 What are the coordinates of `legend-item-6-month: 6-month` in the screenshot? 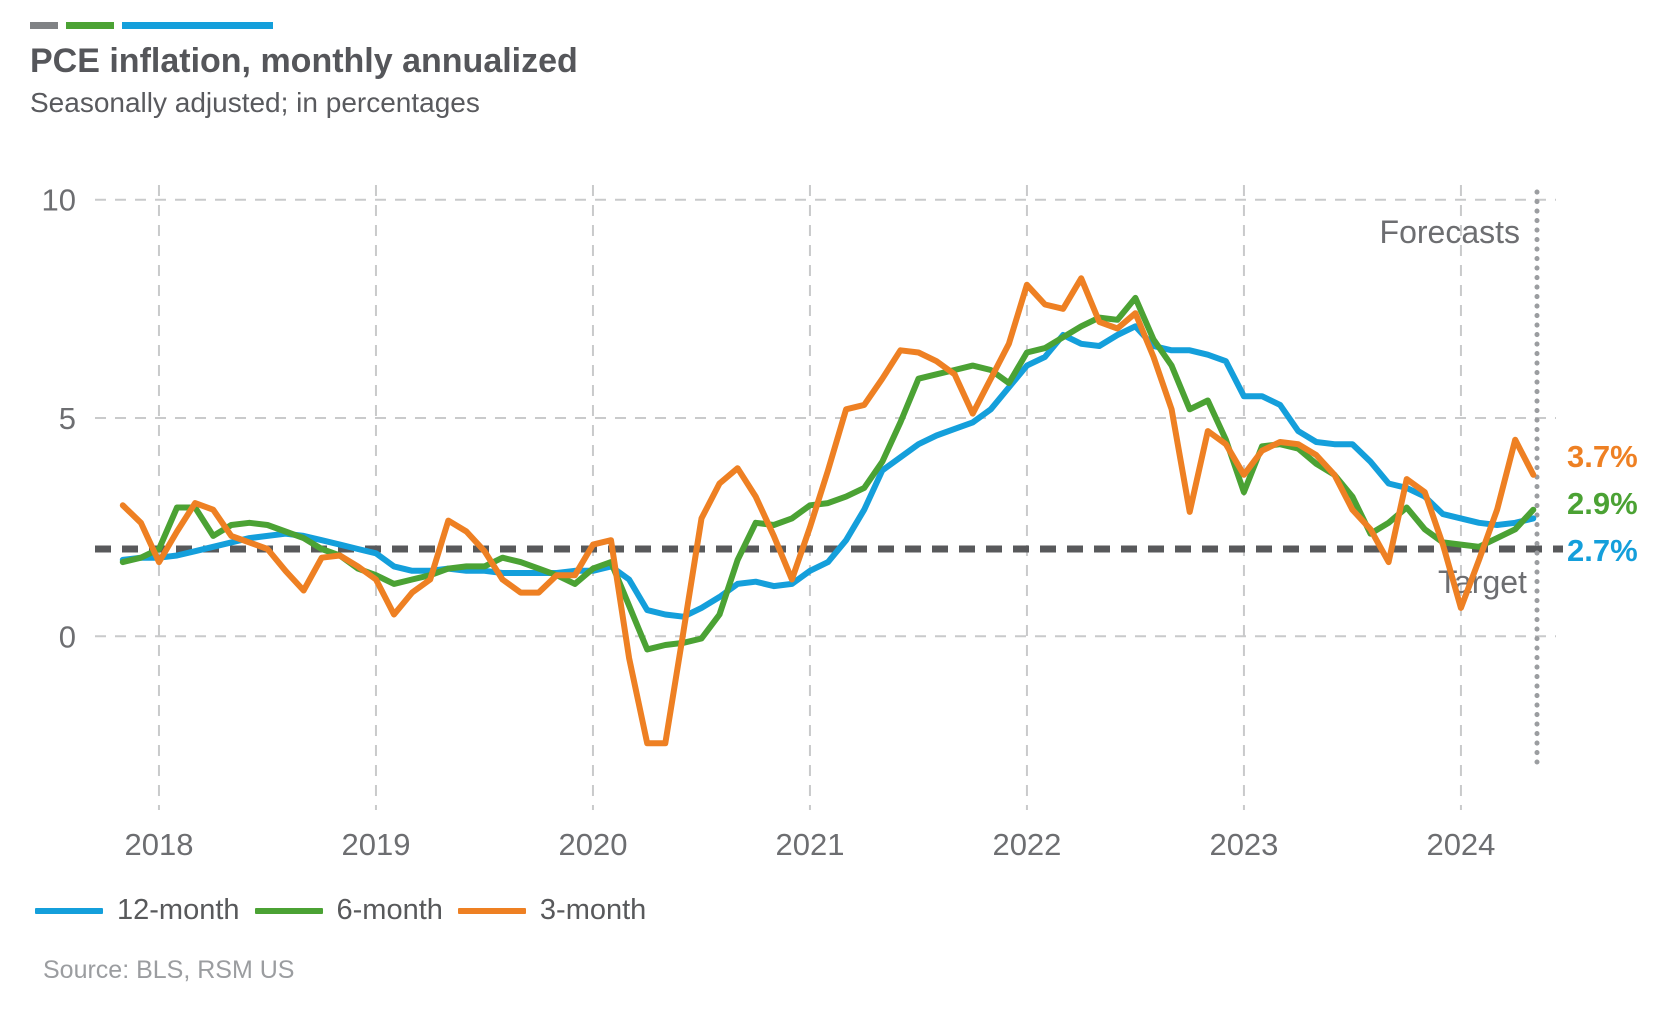 It's located at (348, 910).